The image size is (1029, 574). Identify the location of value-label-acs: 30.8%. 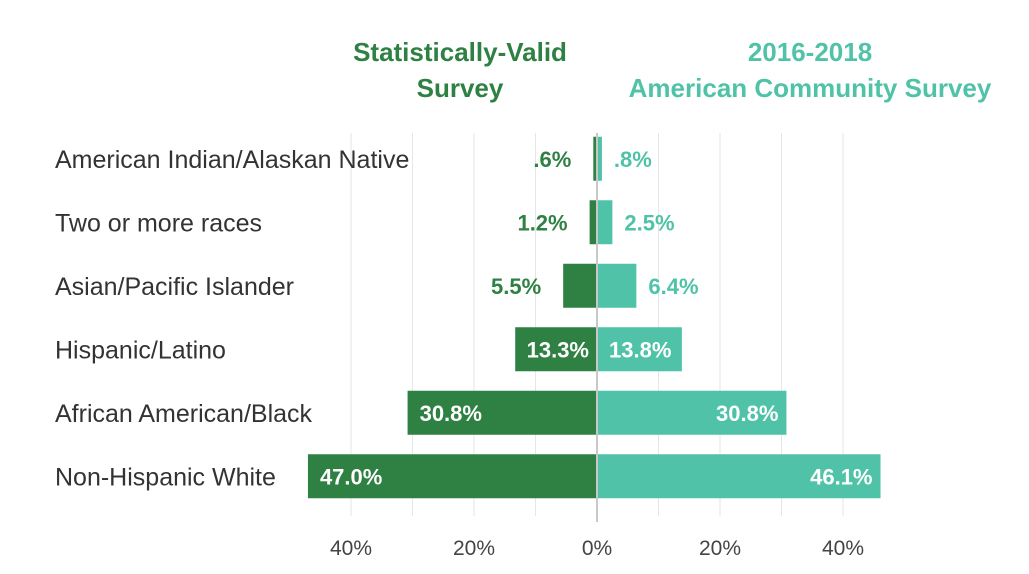
(747, 413).